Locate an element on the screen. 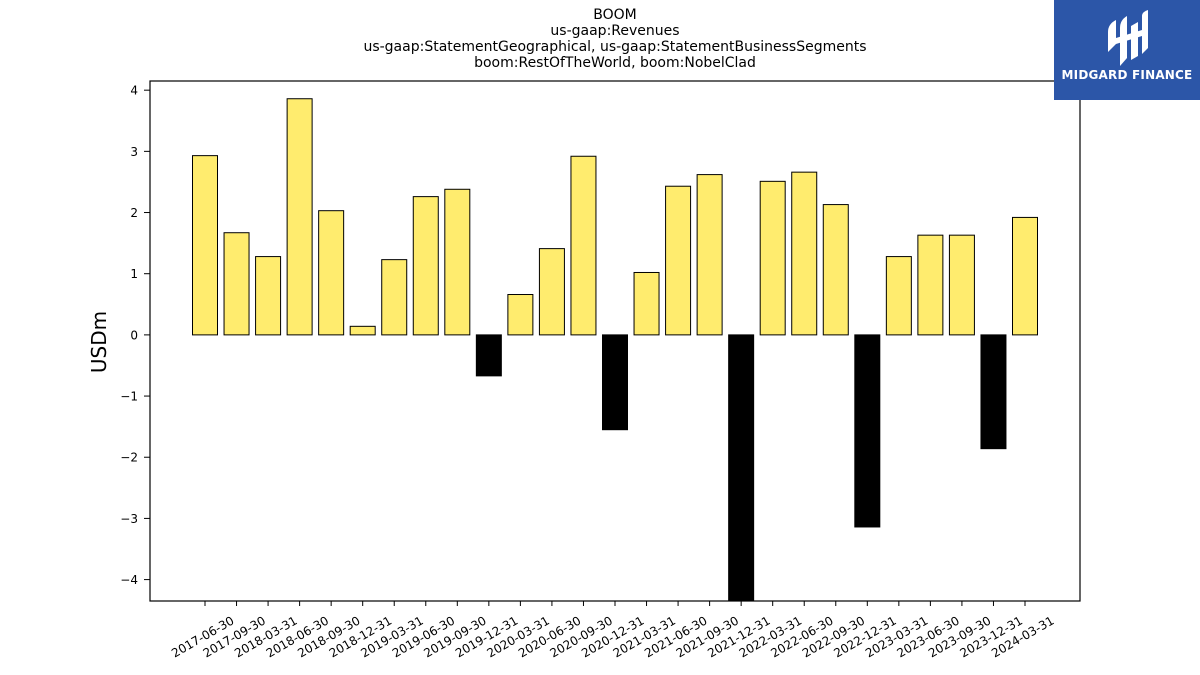 The image size is (1200, 675). y-tick-label: 1 is located at coordinates (134, 274).